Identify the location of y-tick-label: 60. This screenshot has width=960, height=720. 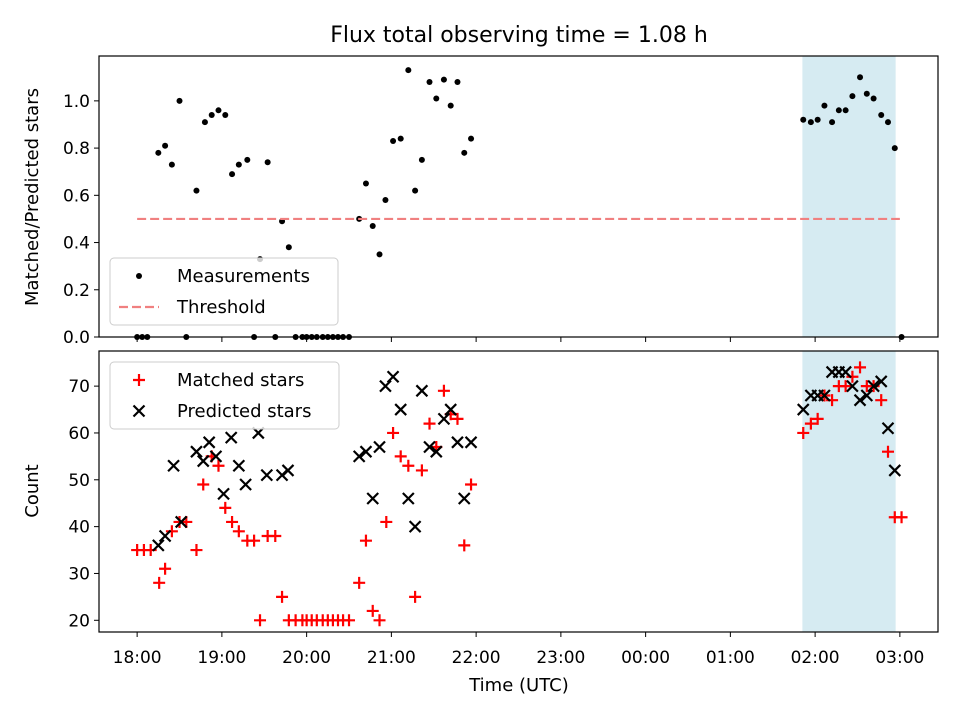
(79, 434).